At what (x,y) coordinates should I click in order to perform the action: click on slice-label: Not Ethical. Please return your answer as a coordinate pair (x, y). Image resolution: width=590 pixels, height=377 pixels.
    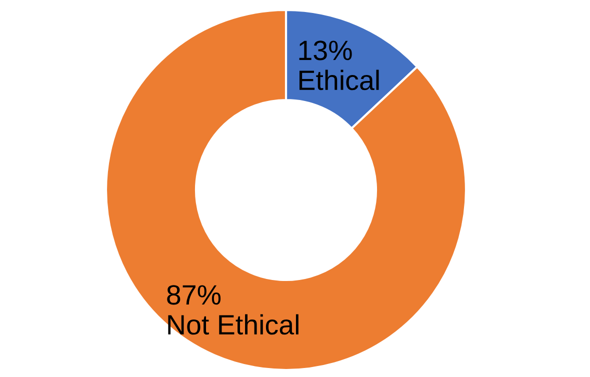
    Looking at the image, I should click on (233, 324).